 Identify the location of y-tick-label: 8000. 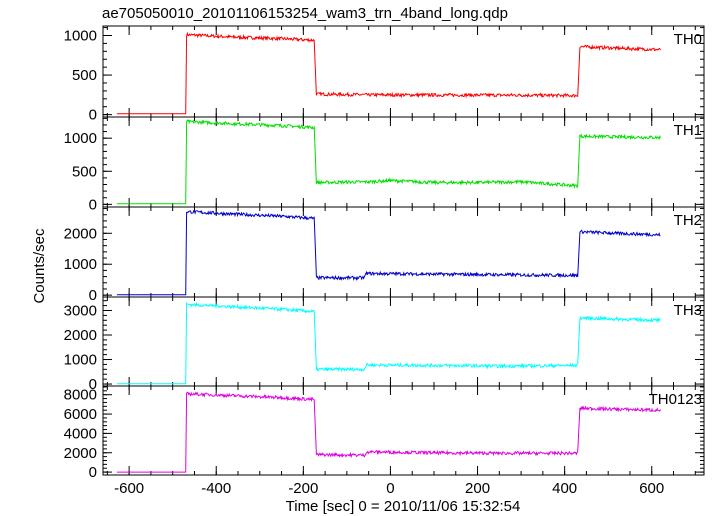
(80, 395).